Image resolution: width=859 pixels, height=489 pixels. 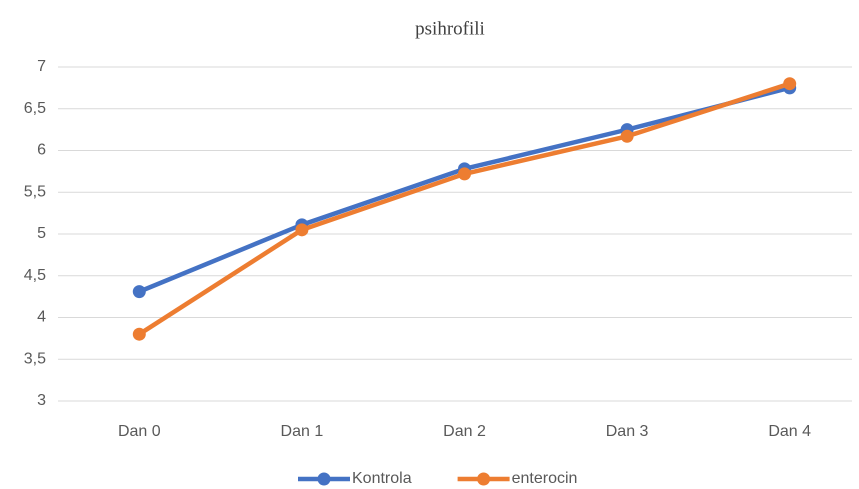 What do you see at coordinates (41, 233) in the screenshot?
I see `y-tick-label: 5` at bounding box center [41, 233].